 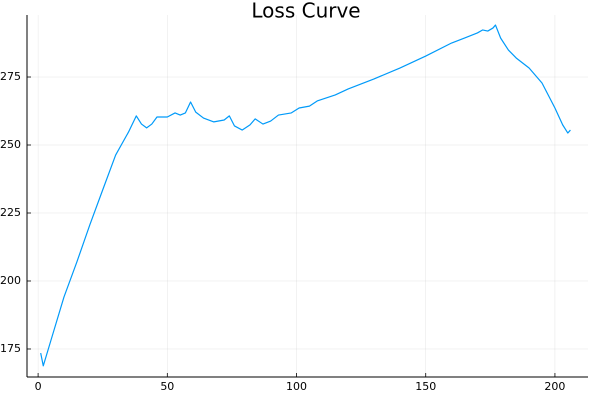 I want to click on x-tick-label: 100, so click(x=296, y=386).